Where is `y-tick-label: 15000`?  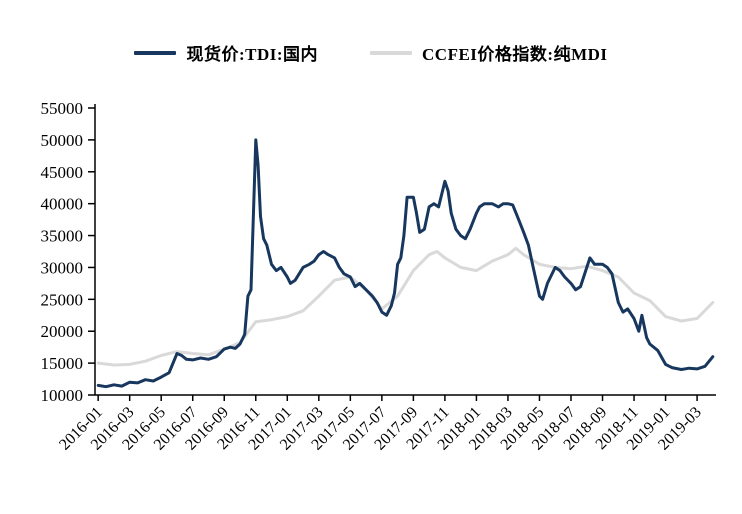
y-tick-label: 15000 is located at coordinates (62, 363).